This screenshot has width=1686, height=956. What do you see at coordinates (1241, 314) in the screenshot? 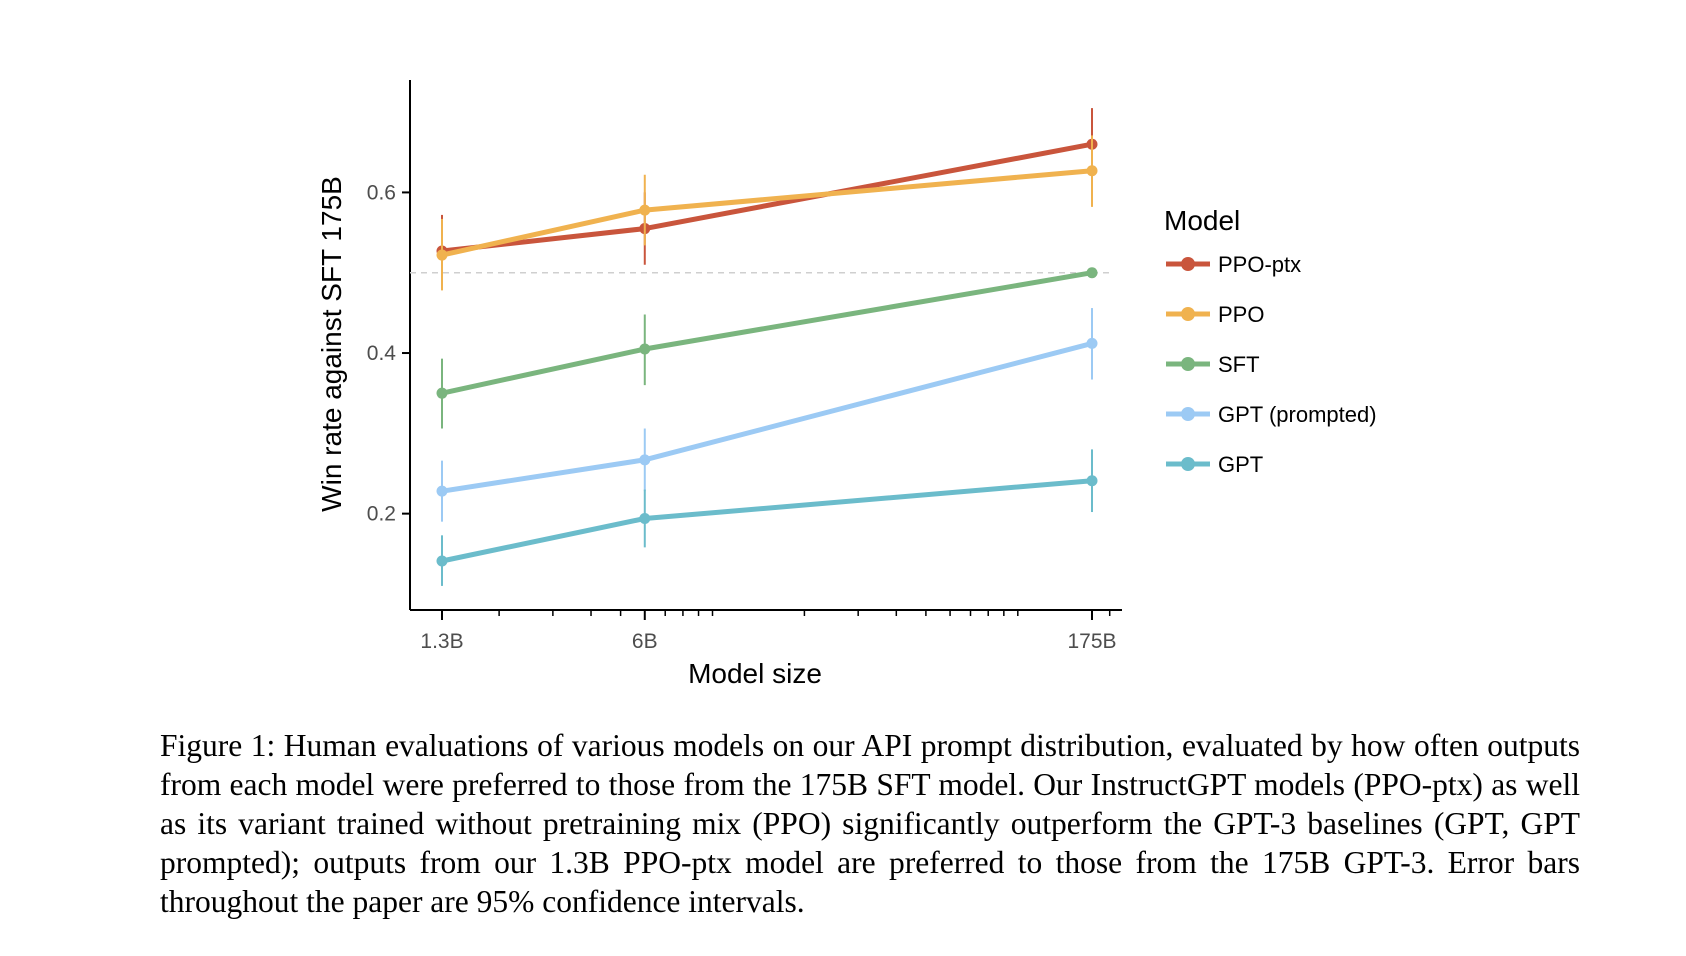
I see `legend-label: PPO` at bounding box center [1241, 314].